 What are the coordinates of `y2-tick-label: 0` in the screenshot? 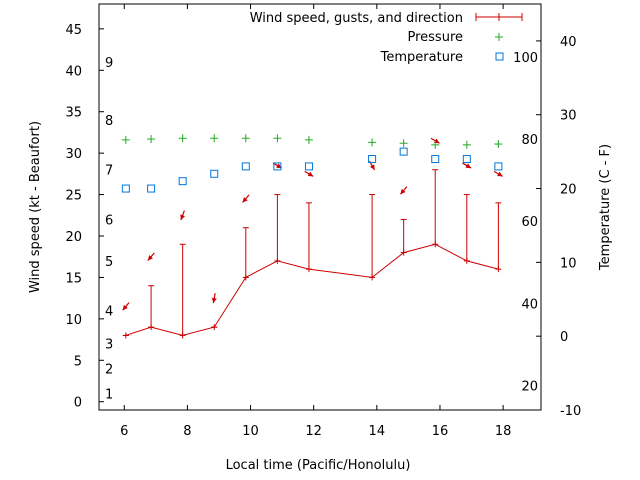 It's located at (564, 337).